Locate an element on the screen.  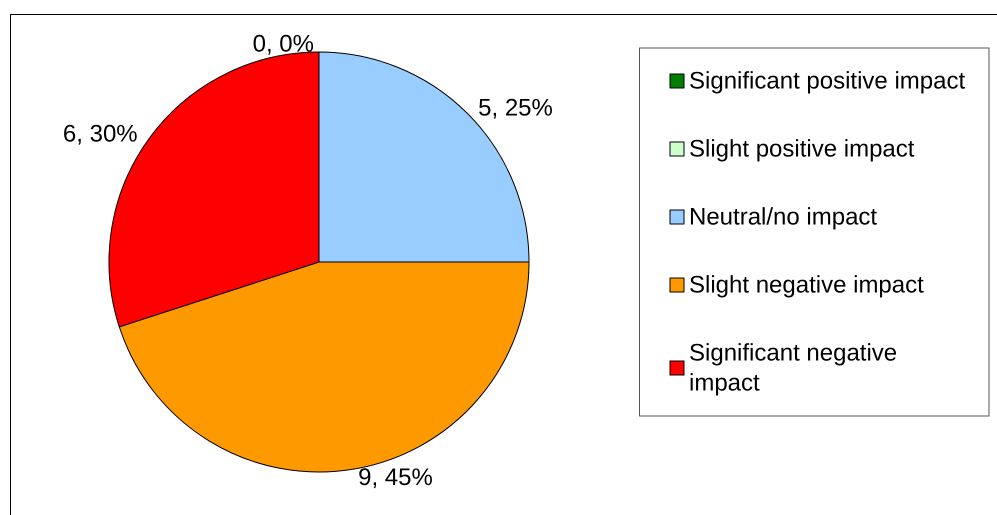
legend-label: Slight negative impact is located at coordinates (806, 285).